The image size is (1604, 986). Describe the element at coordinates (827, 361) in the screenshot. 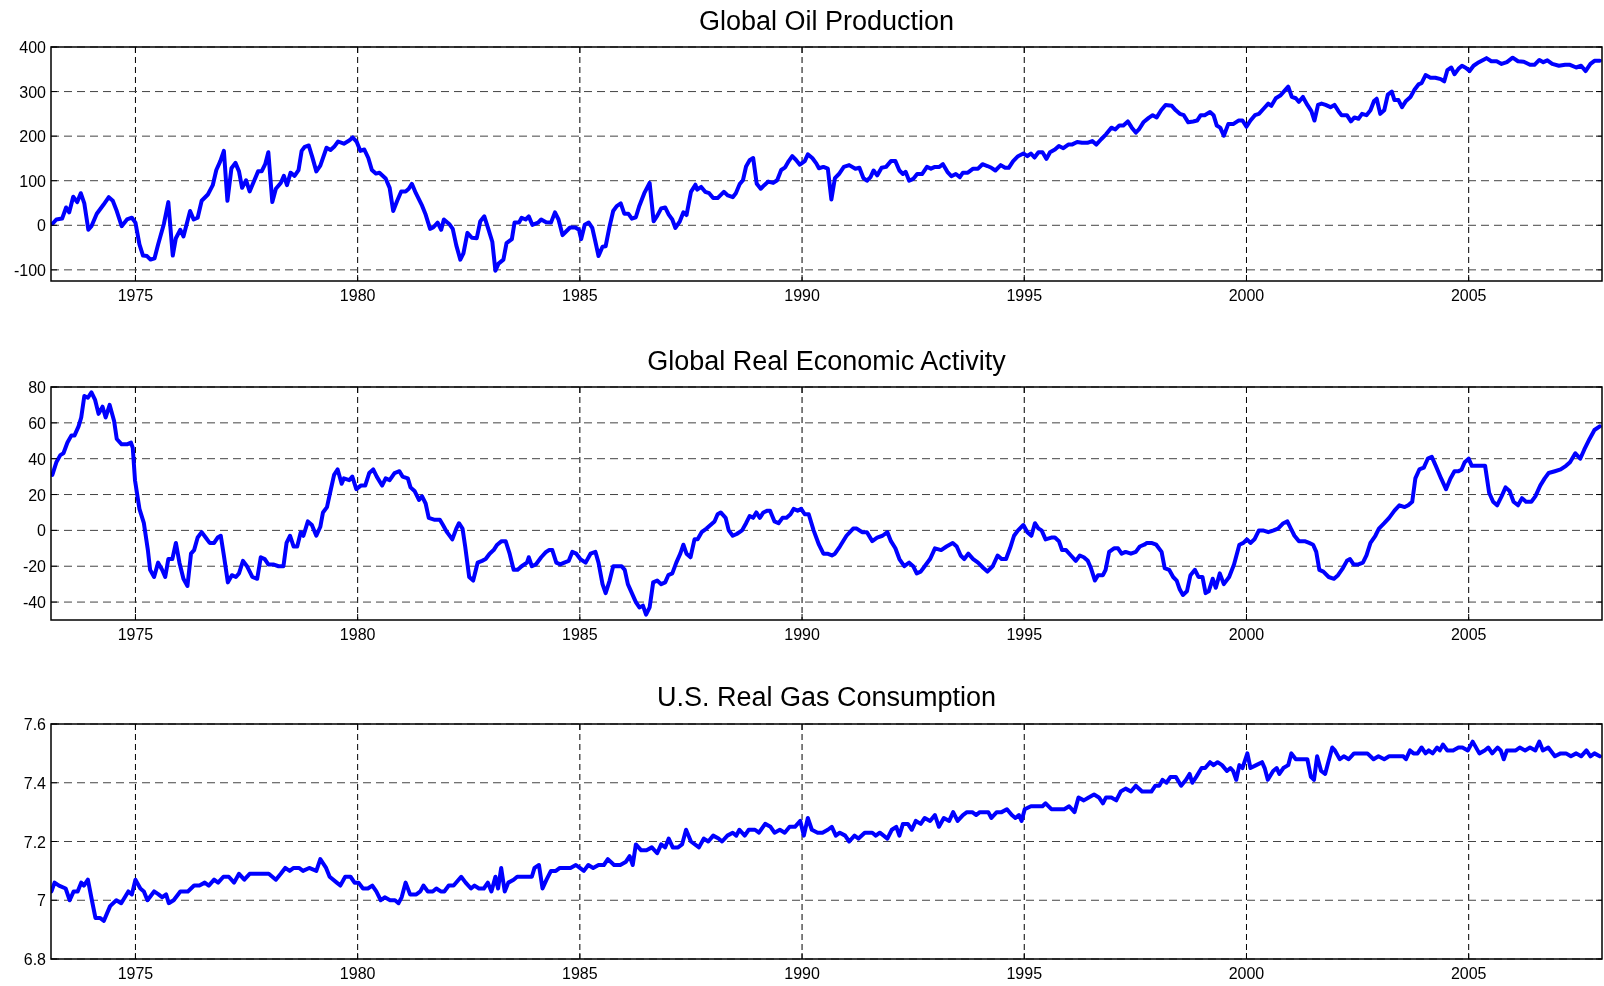

I see `chart-title: Global Real Economic Activity` at that location.